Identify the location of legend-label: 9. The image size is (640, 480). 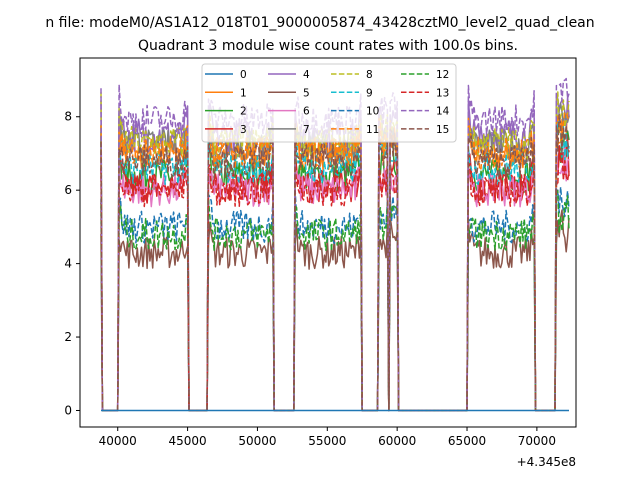
(369, 93).